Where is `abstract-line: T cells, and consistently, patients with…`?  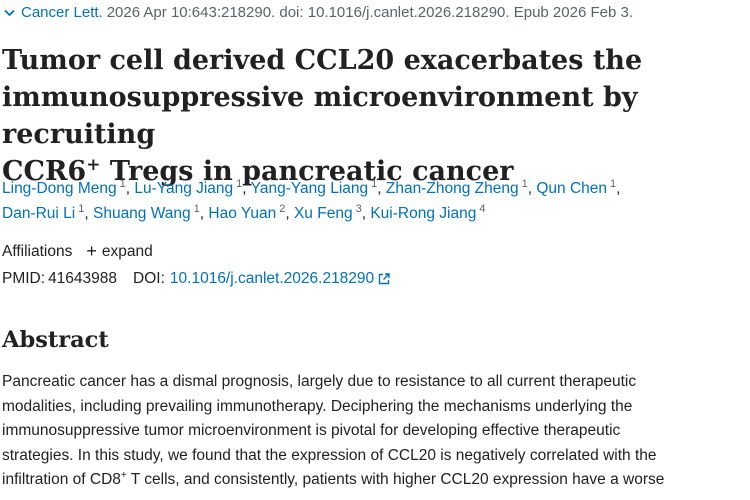 abstract-line: T cells, and consistently, patients with… is located at coordinates (395, 479).